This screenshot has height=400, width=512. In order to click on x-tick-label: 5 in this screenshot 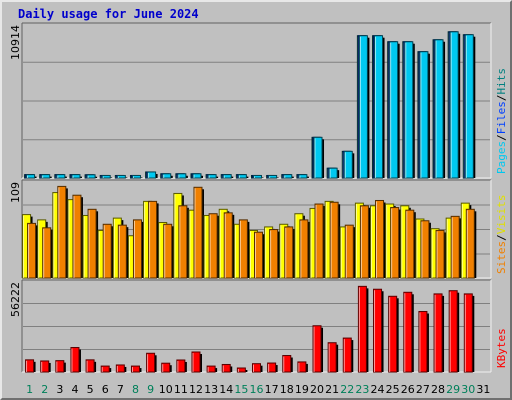, I will do `click(90, 389)`.